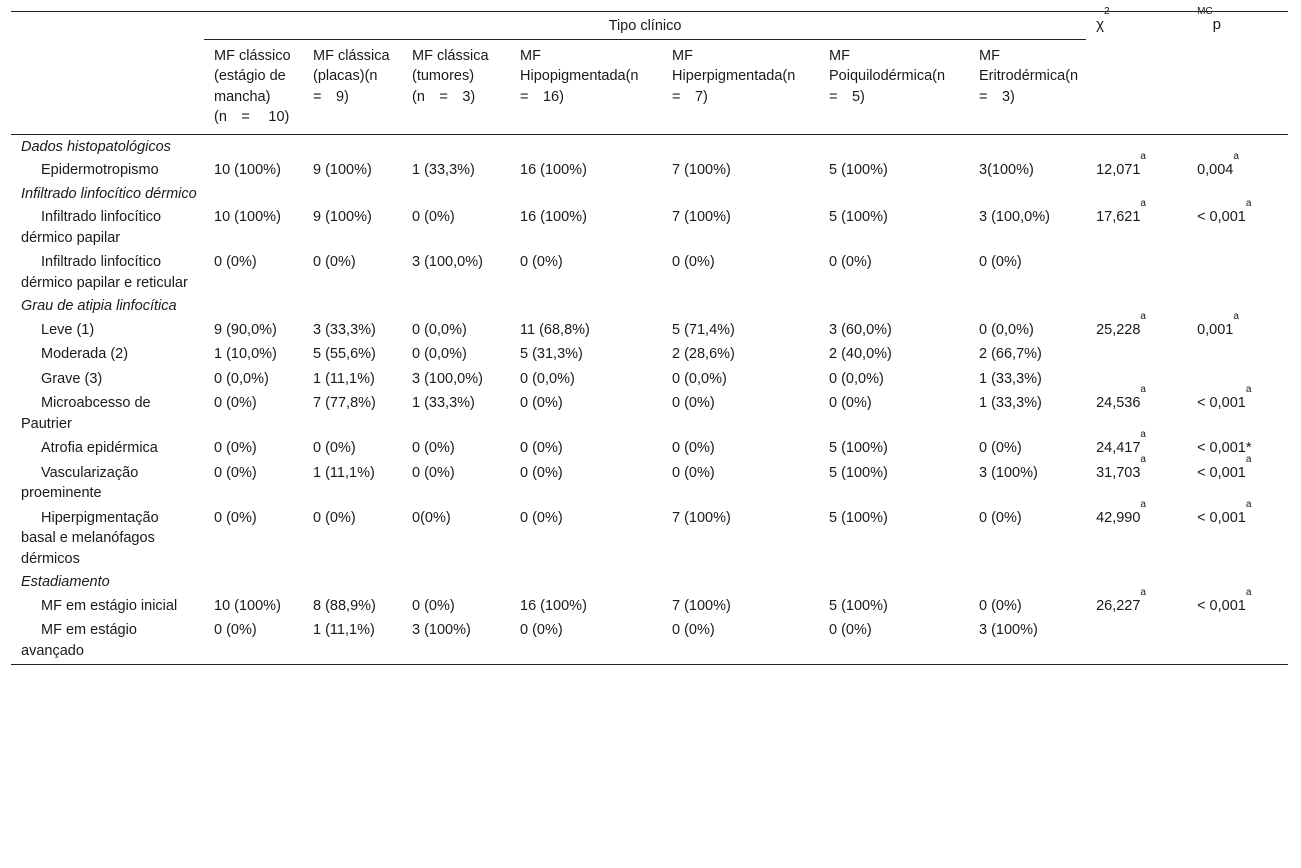 This screenshot has width=1301, height=868. What do you see at coordinates (431, 517) in the screenshot?
I see `value-cell: 0(0%)` at bounding box center [431, 517].